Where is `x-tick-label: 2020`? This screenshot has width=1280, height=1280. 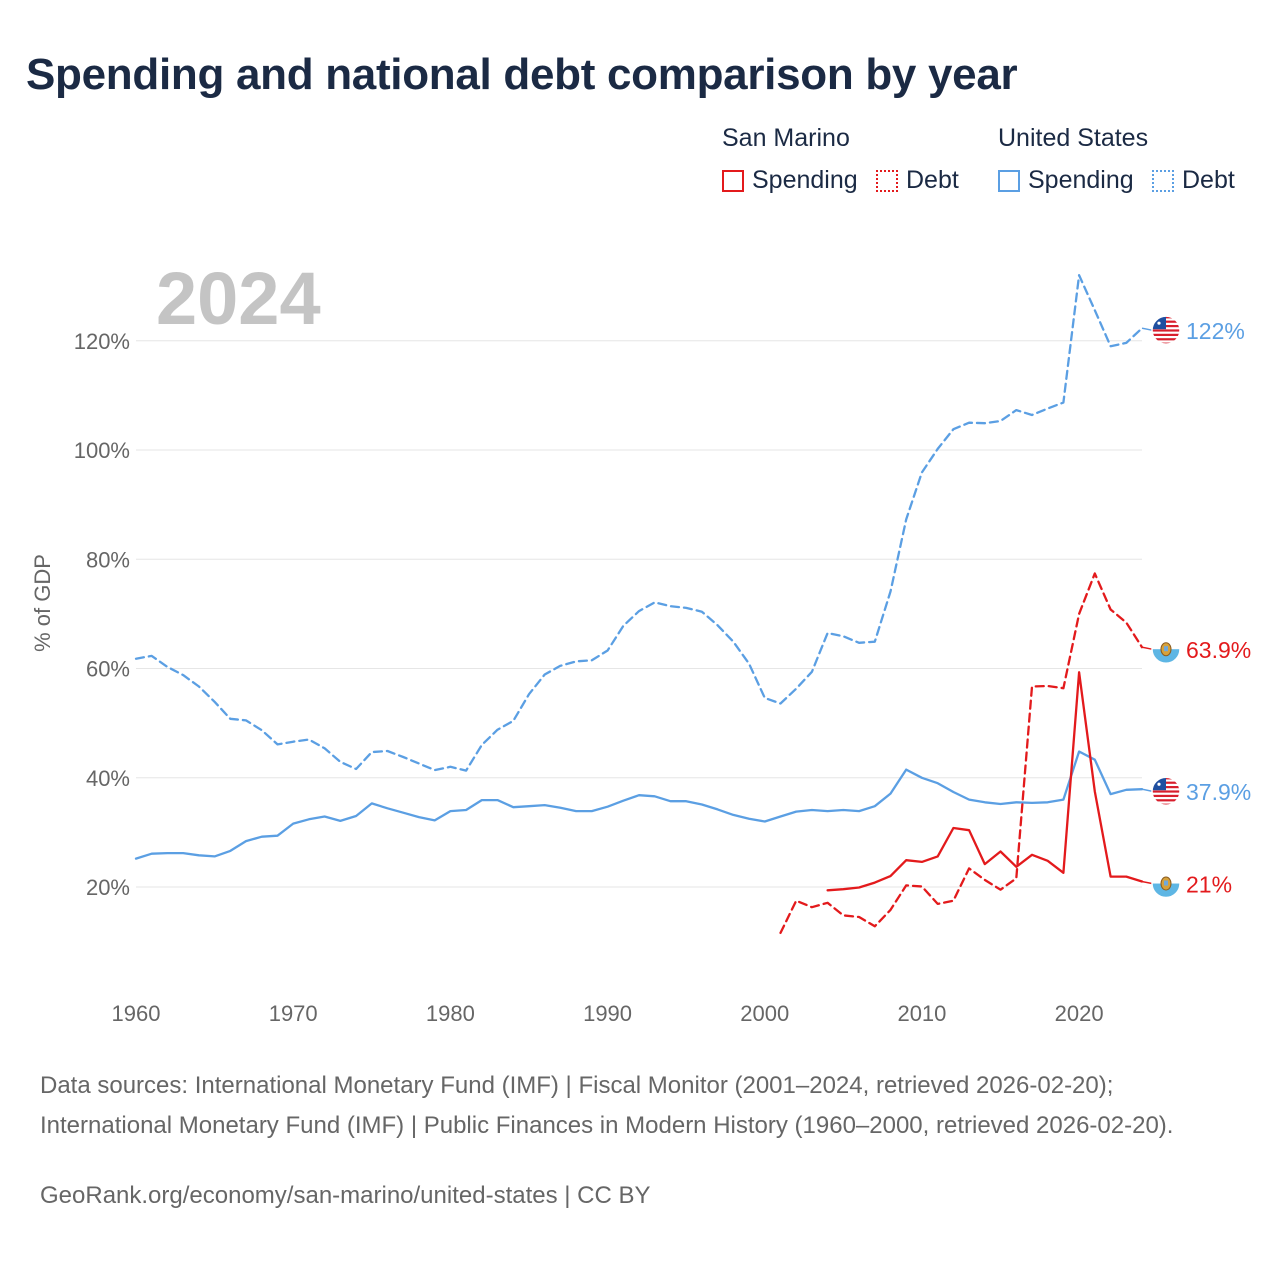
x-tick-label: 2020 is located at coordinates (1079, 1013).